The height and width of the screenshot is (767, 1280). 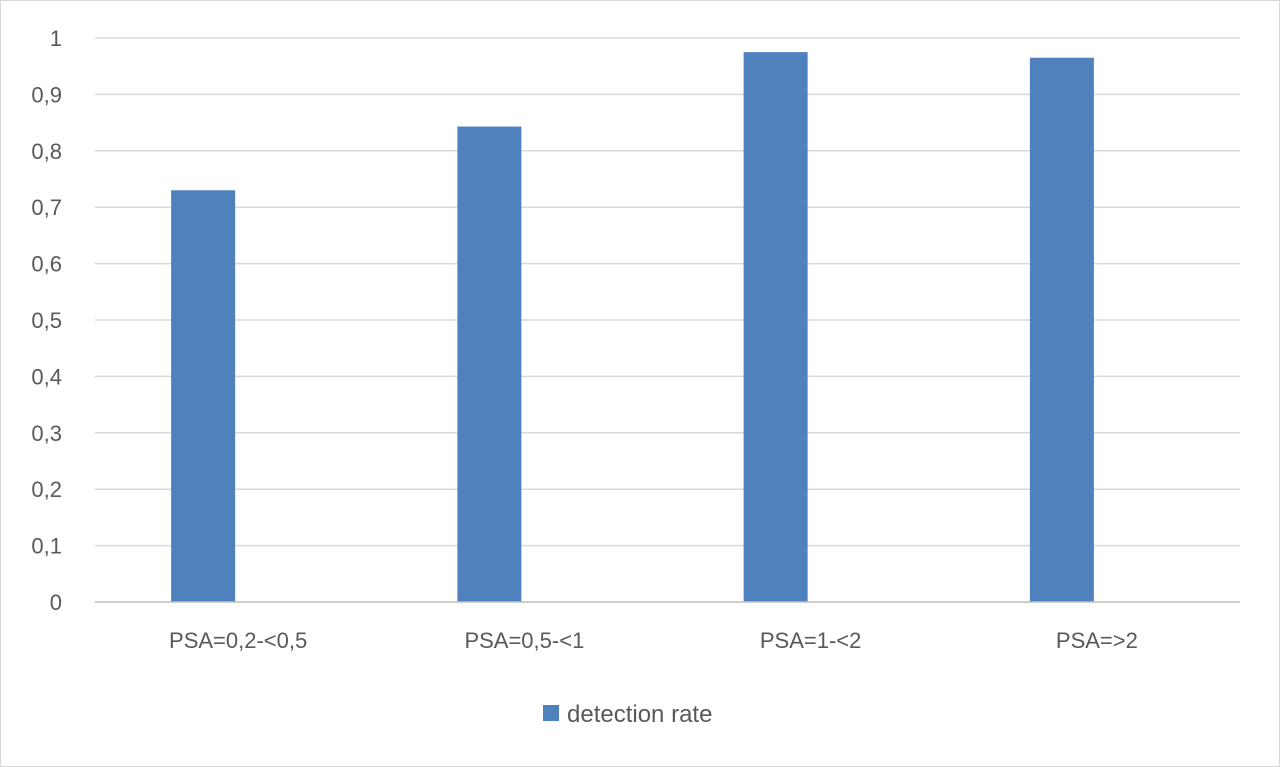 I want to click on x-category-label: PSA=0,2-<0,5, so click(x=238, y=640).